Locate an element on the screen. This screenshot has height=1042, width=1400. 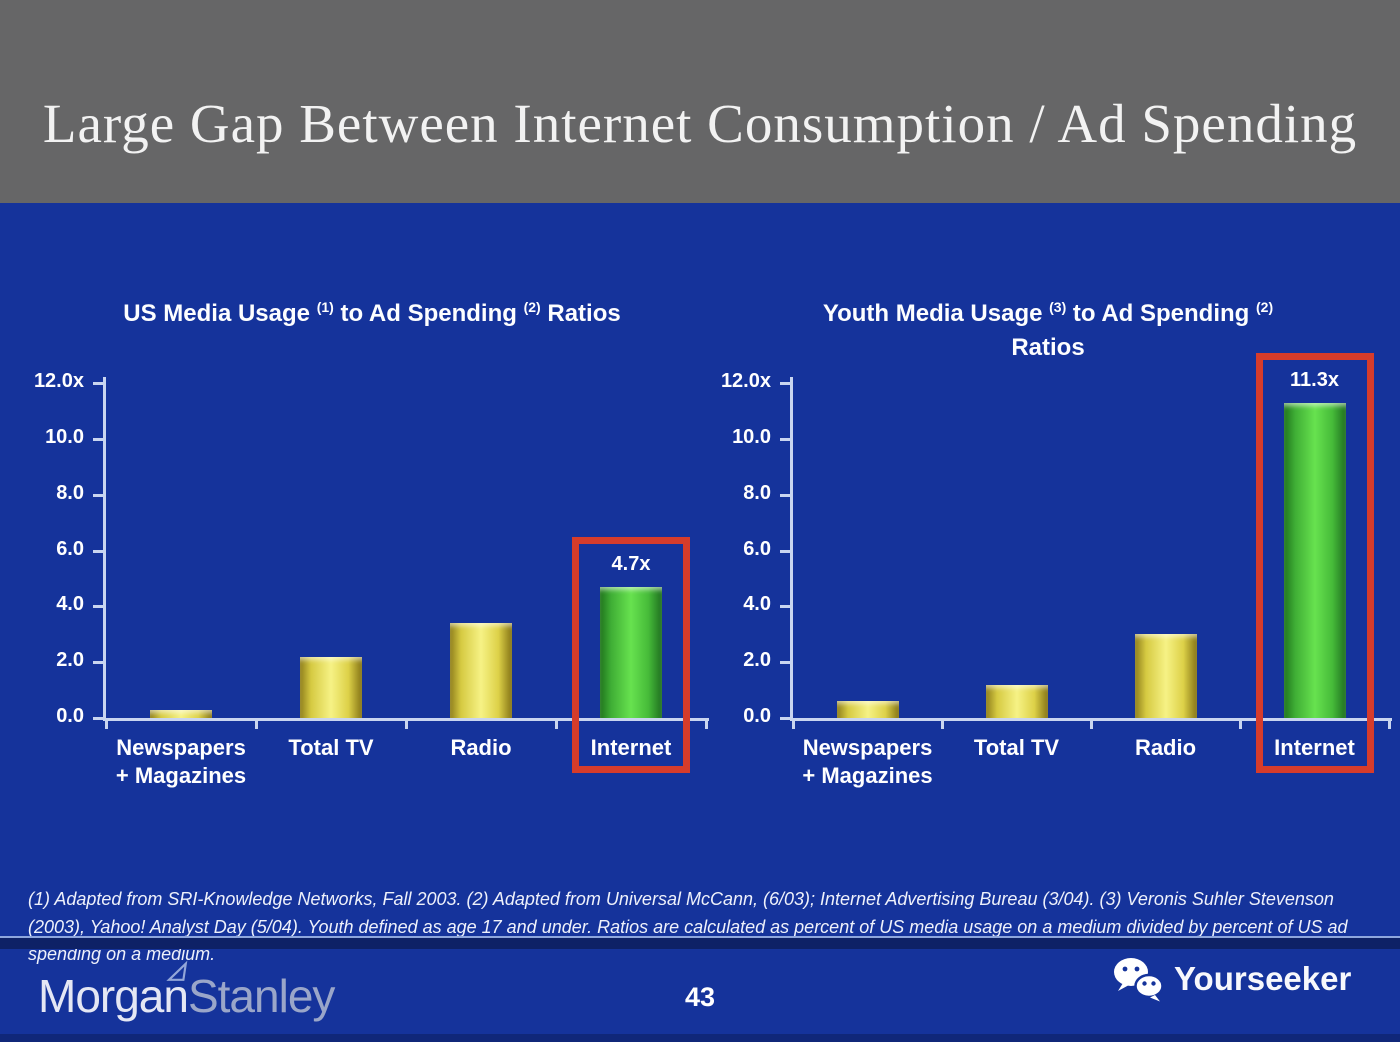
bottom-edge-shadow is located at coordinates (700, 1038).